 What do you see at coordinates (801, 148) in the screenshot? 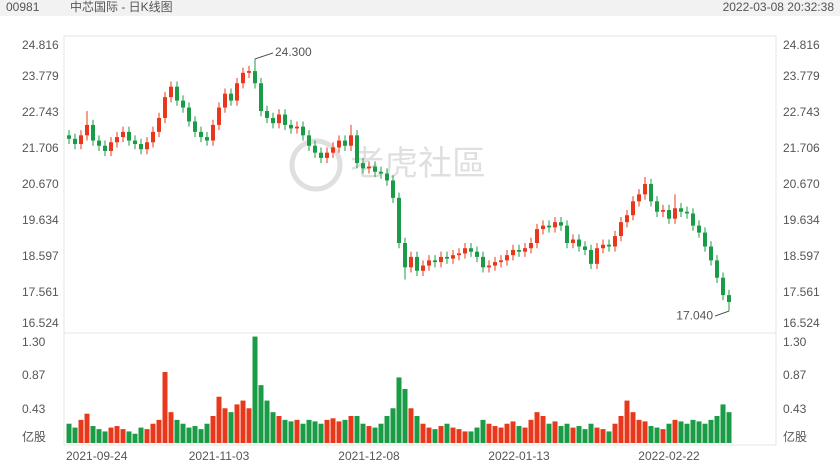
I see `y-tick-label-right: 21.706` at bounding box center [801, 148].